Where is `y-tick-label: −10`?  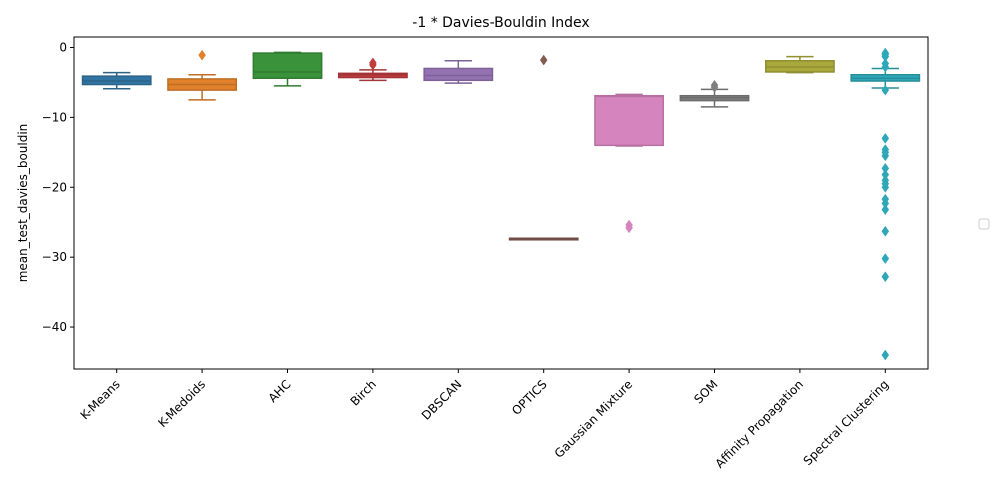 y-tick-label: −10 is located at coordinates (54, 117).